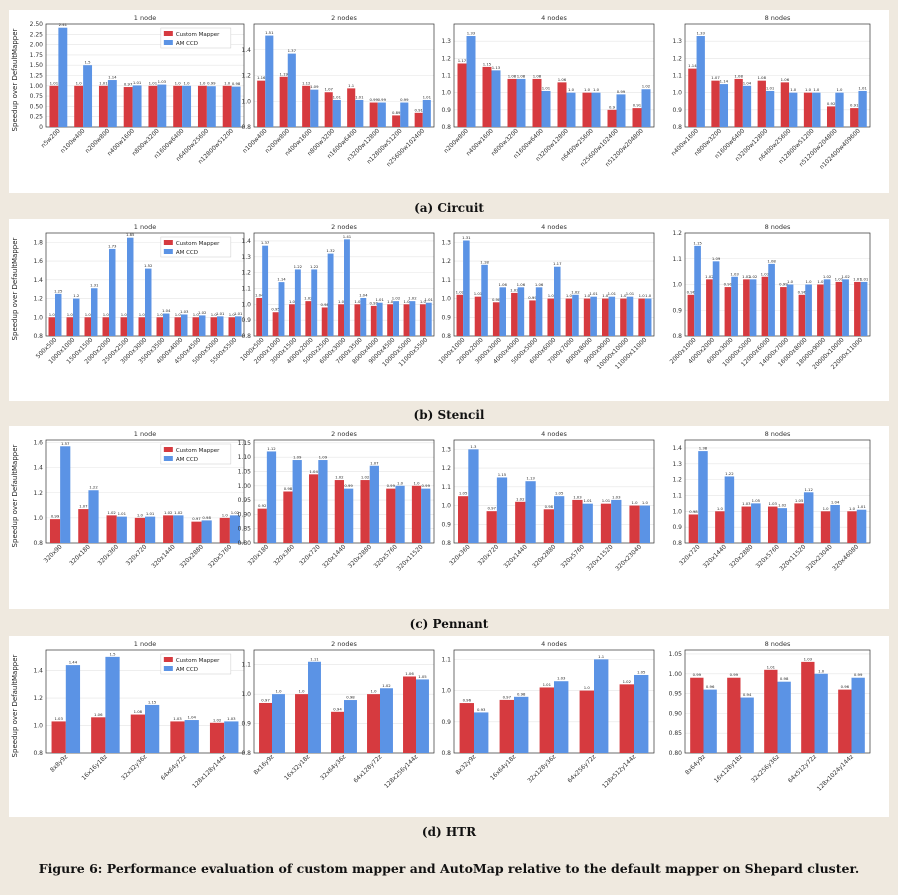 The height and width of the screenshot is (895, 898). I want to click on data-label: 1.08, so click(512, 75).